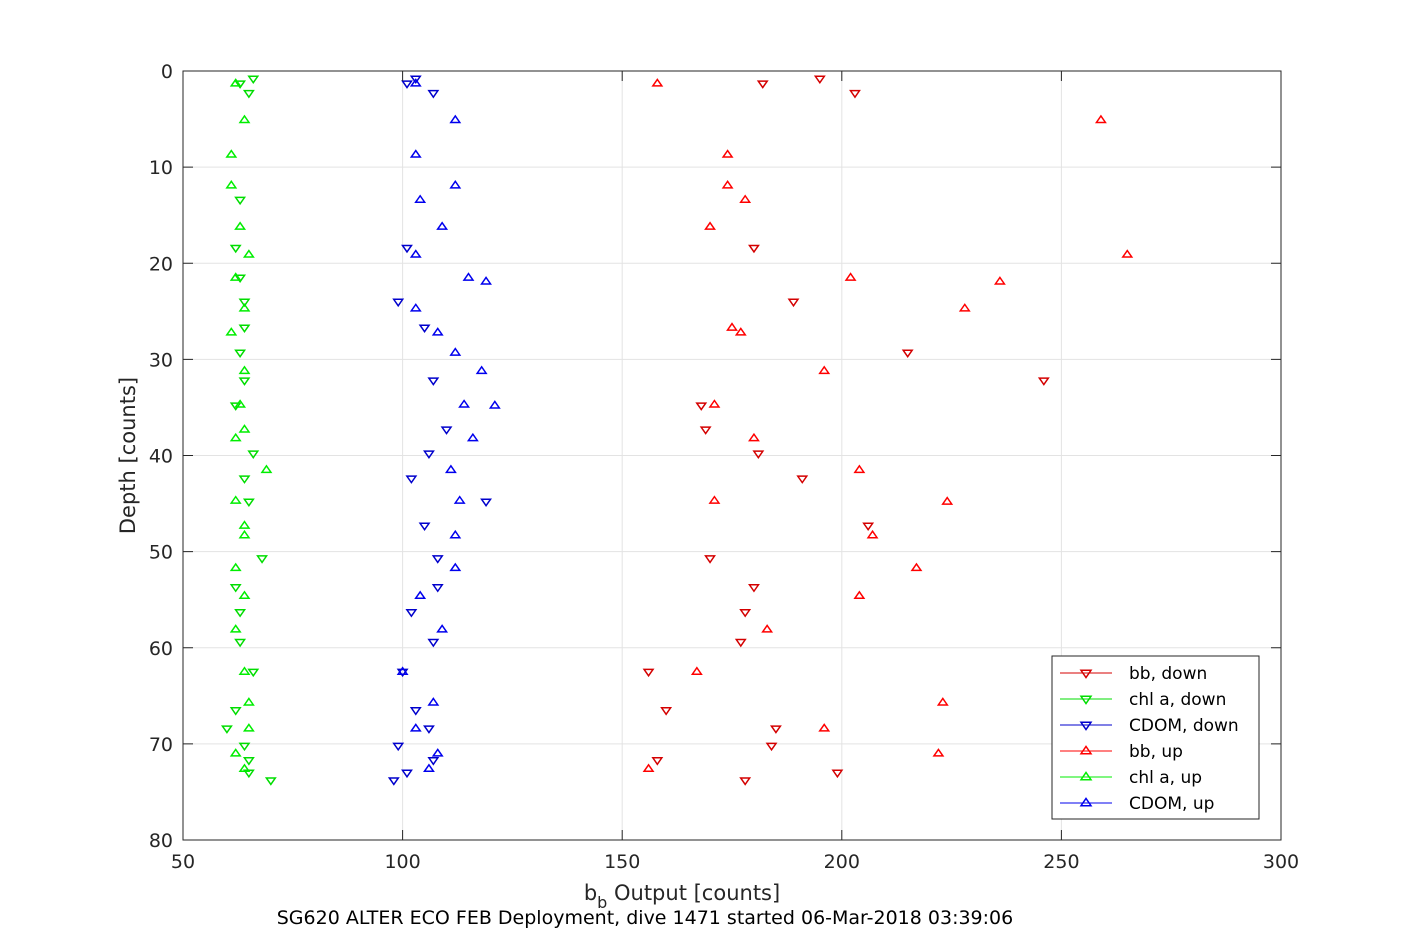 This screenshot has width=1417, height=945. Describe the element at coordinates (161, 457) in the screenshot. I see `y-tick-label: 40` at that location.